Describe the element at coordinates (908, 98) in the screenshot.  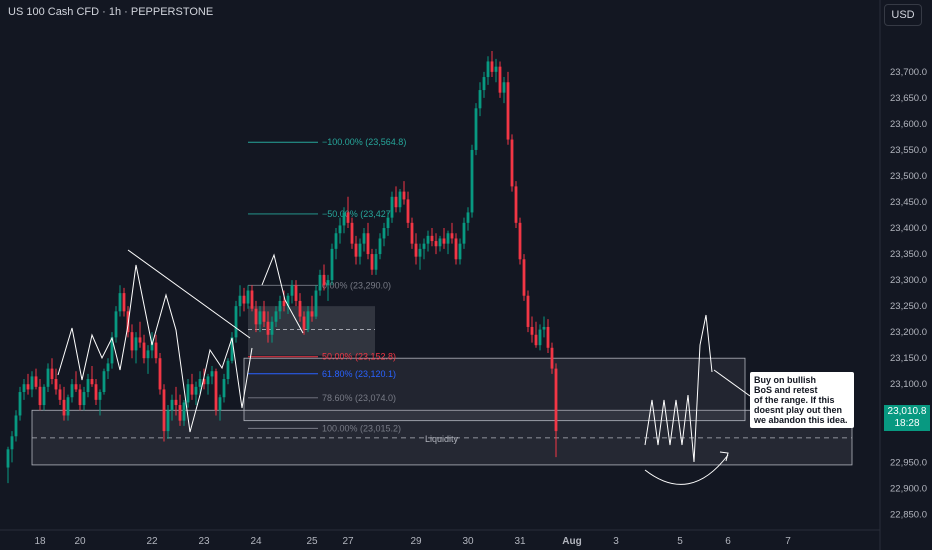
I see `y-tick-label: 23,650.0` at that location.